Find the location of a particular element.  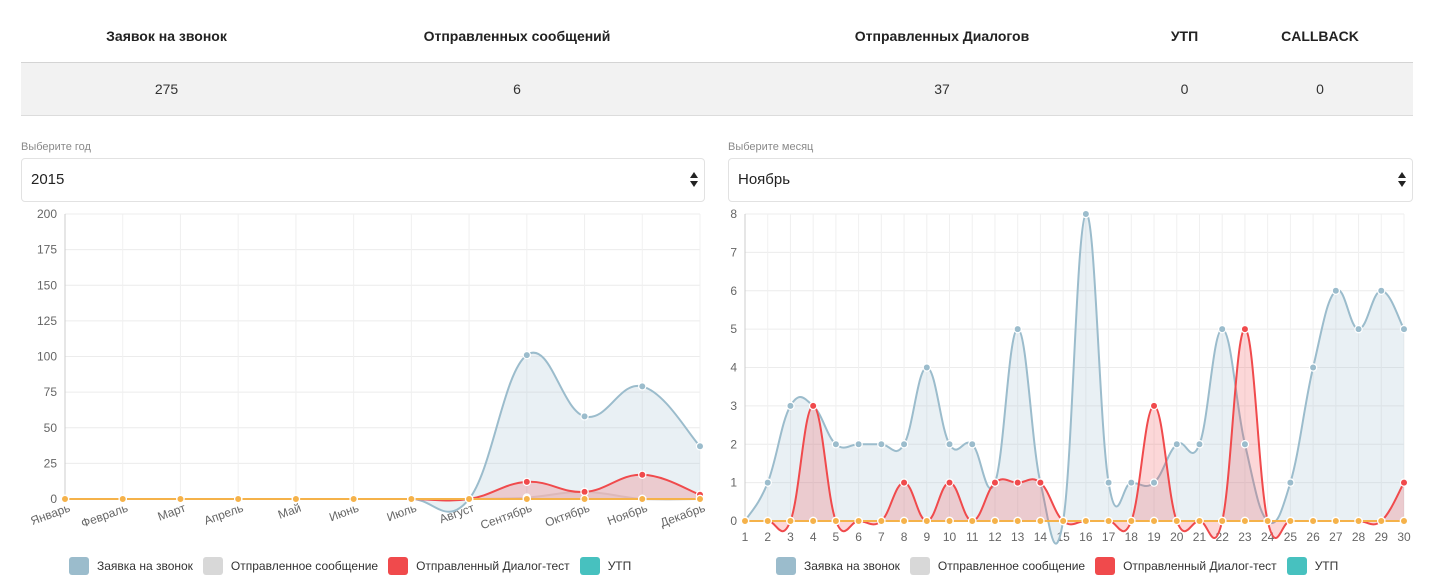

monthly-x-tick-label: 8 is located at coordinates (904, 537).